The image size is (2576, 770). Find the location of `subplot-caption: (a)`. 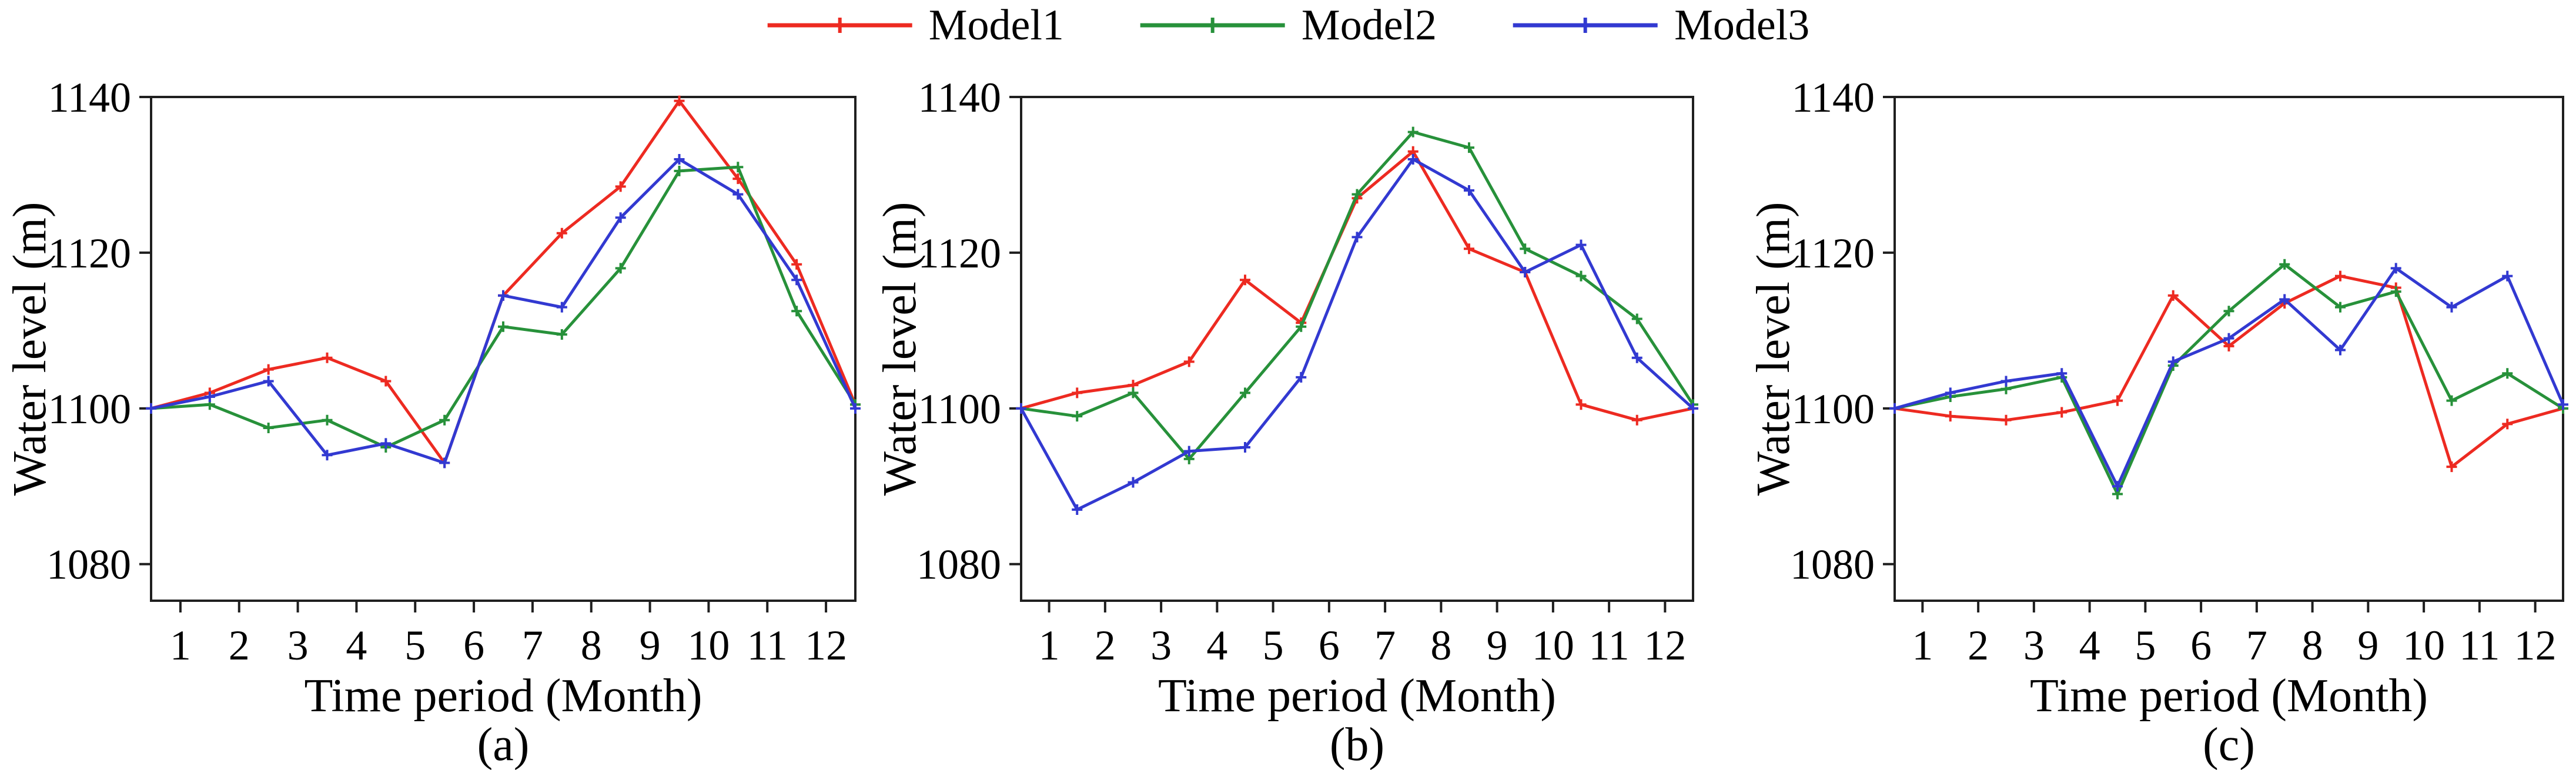

subplot-caption: (a) is located at coordinates (503, 744).